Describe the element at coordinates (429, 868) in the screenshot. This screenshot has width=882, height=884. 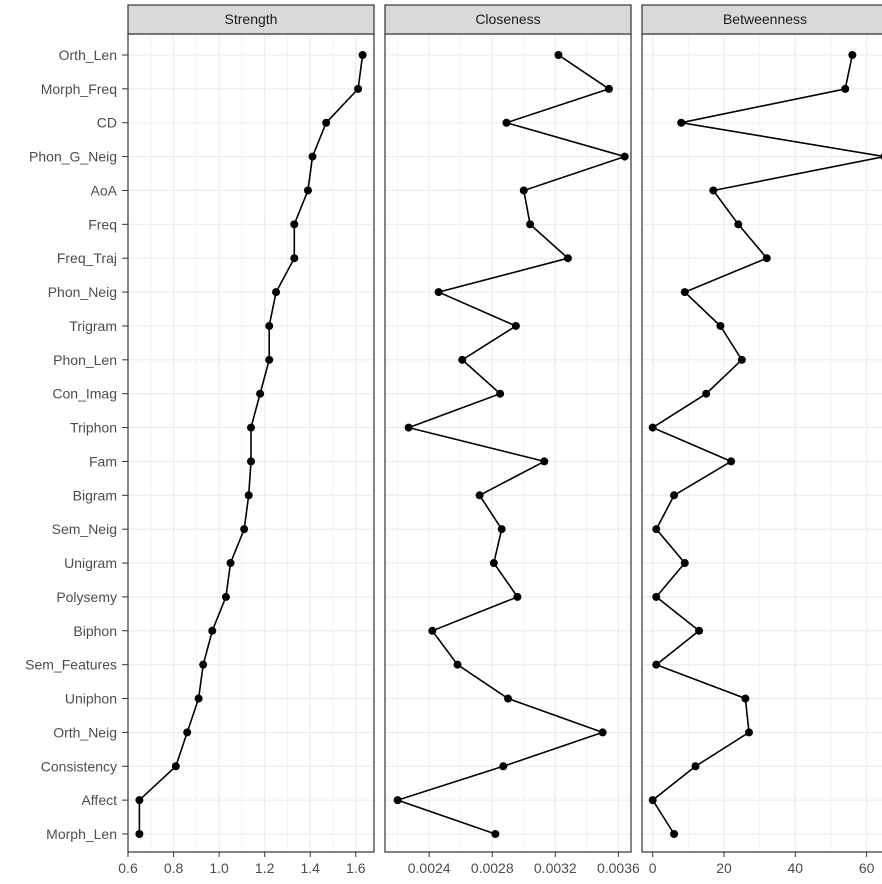
I see `x-tick-label: 0.0024` at that location.